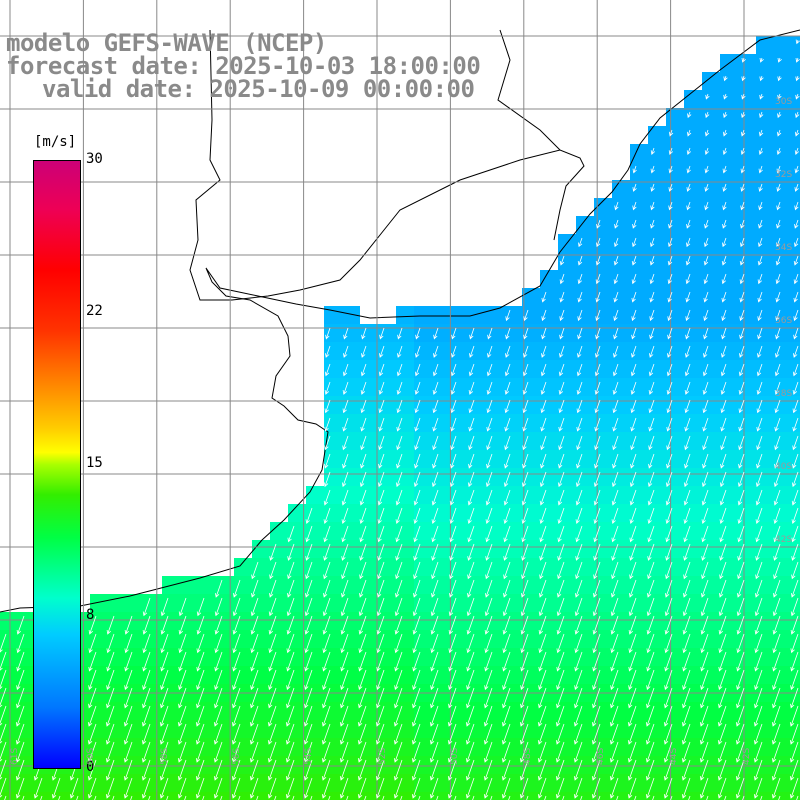  I want to click on colorbar-tick-22: 22, so click(94, 311).